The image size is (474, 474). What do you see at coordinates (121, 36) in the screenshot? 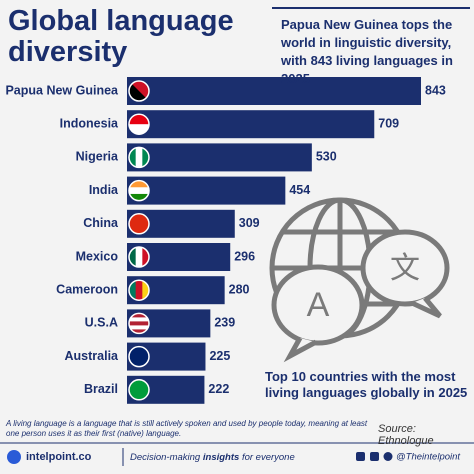
I see `chart-title: Global language diversity` at bounding box center [121, 36].